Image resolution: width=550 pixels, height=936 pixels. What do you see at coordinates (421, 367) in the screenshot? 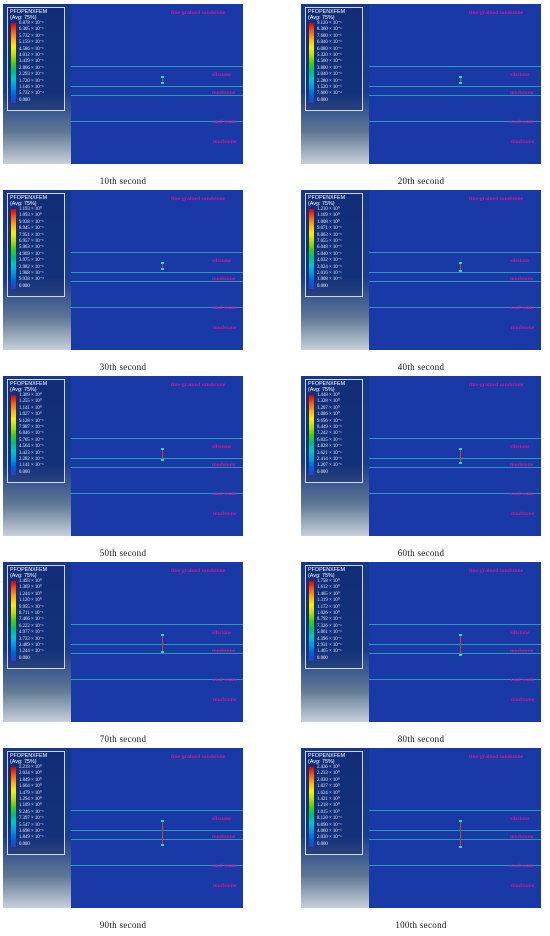
I see `panel-caption: 40th second` at bounding box center [421, 367].